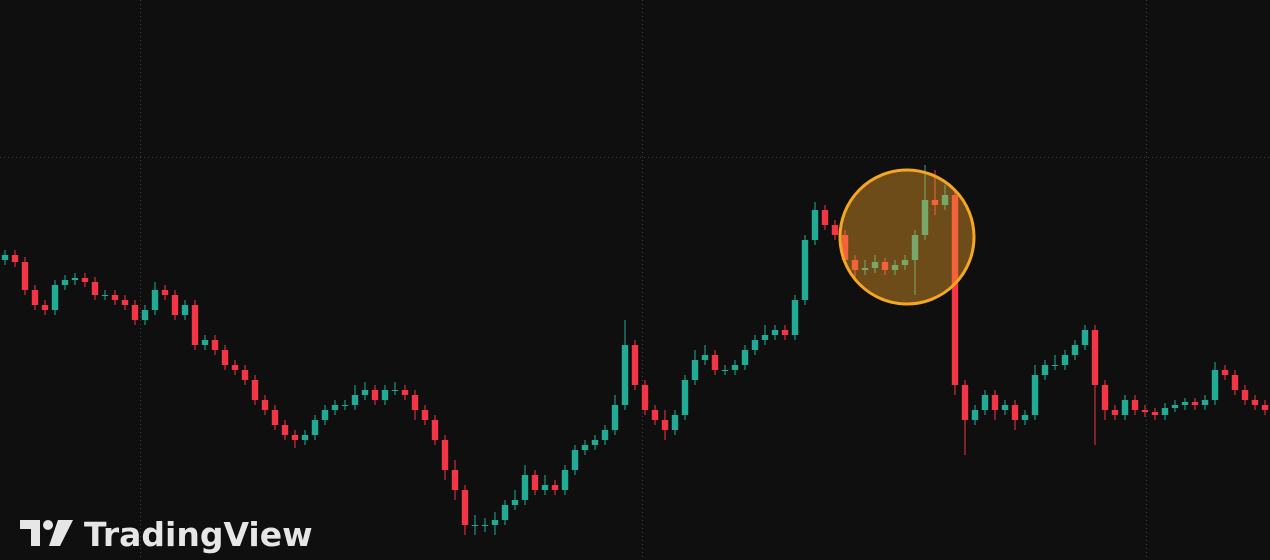 The image size is (1270, 560). Describe the element at coordinates (907, 237) in the screenshot. I see `highlight-circle` at that location.